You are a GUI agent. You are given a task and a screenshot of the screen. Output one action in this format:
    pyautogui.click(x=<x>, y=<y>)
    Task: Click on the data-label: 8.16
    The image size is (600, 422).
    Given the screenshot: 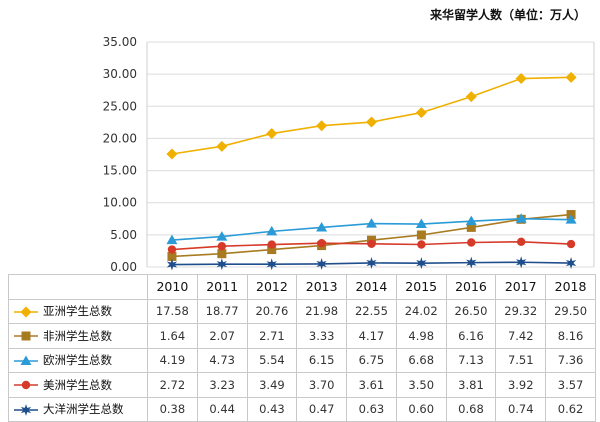 What is the action you would take?
    pyautogui.click(x=570, y=336)
    